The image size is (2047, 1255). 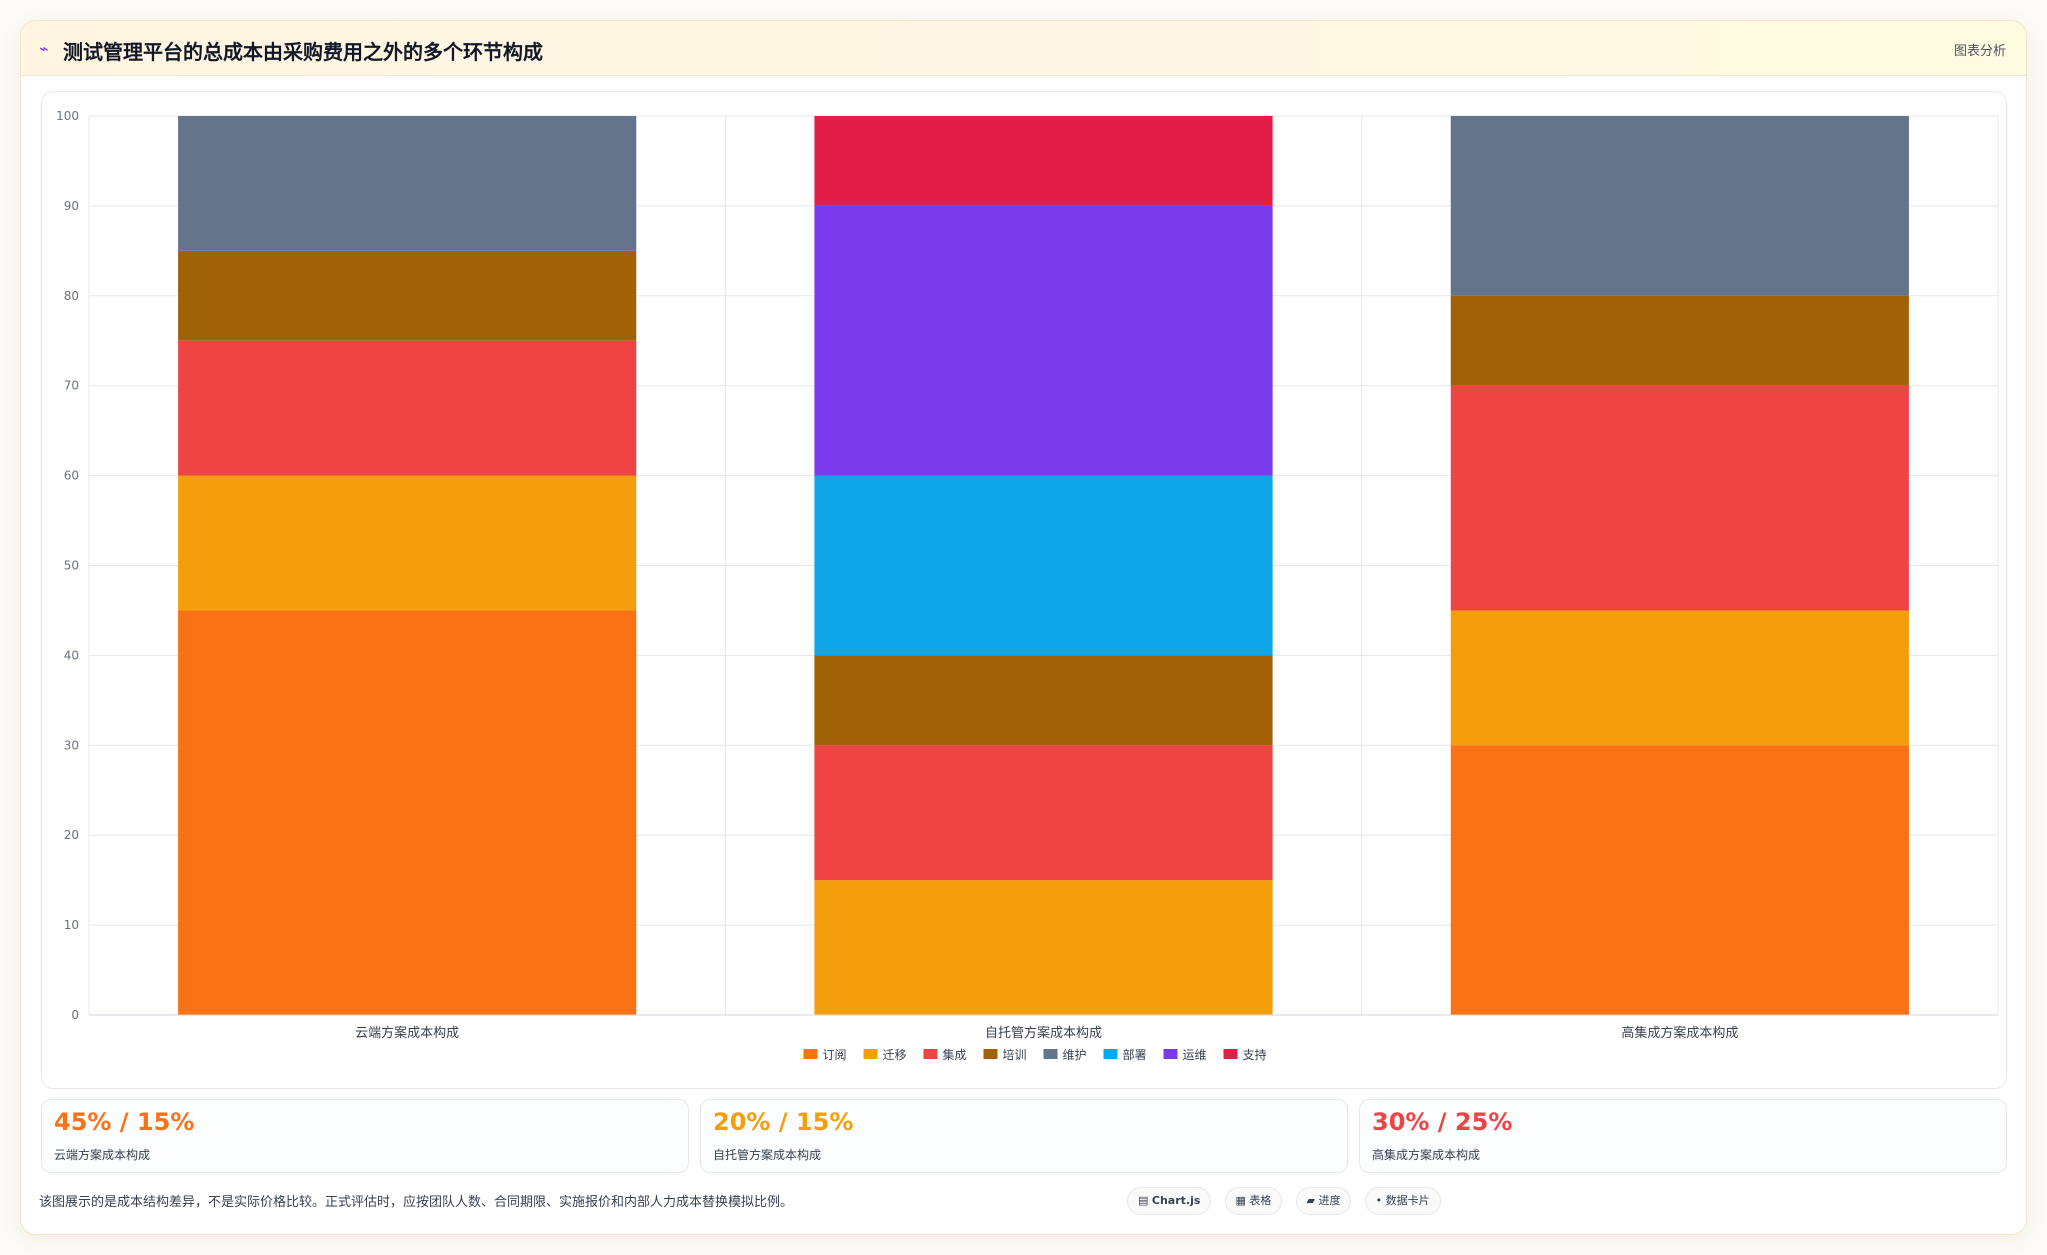 What do you see at coordinates (1442, 1122) in the screenshot?
I see `card-value: 30% / 25%` at bounding box center [1442, 1122].